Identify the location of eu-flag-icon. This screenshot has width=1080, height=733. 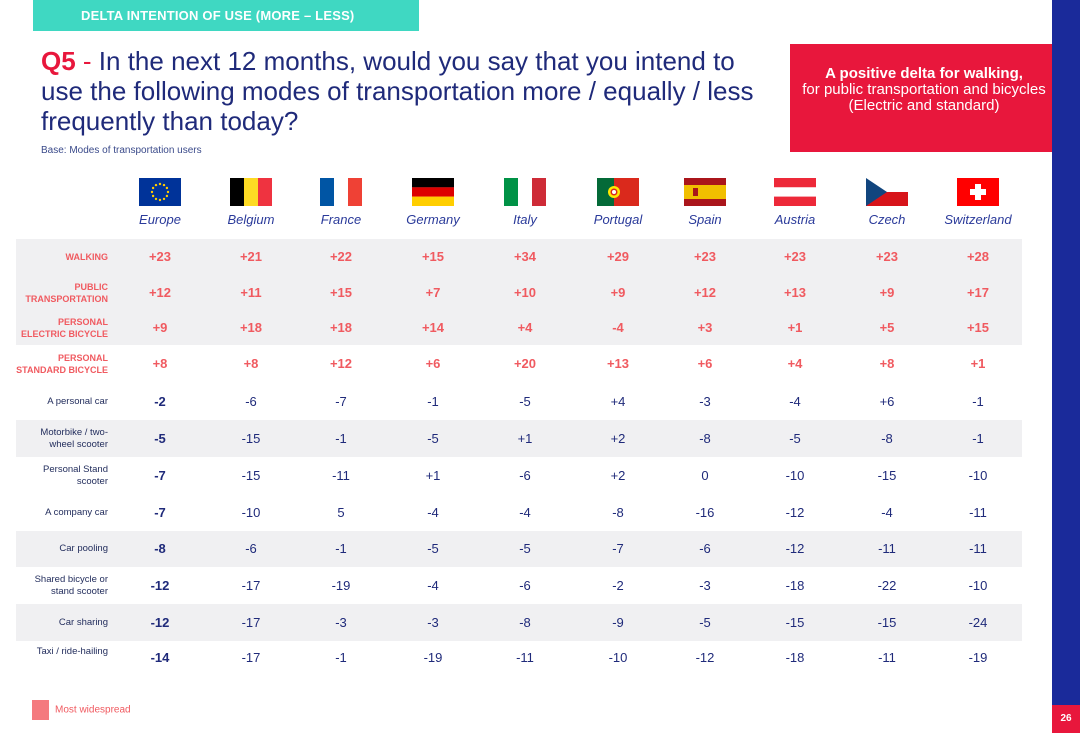
(160, 192).